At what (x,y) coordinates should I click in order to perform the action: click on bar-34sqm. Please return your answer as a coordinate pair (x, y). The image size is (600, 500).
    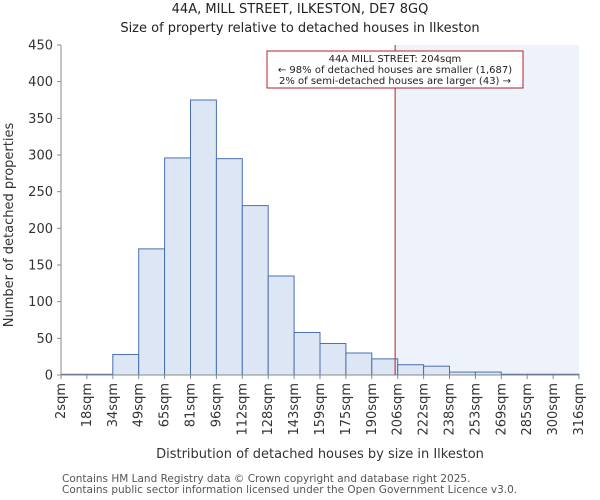
    Looking at the image, I should click on (126, 364).